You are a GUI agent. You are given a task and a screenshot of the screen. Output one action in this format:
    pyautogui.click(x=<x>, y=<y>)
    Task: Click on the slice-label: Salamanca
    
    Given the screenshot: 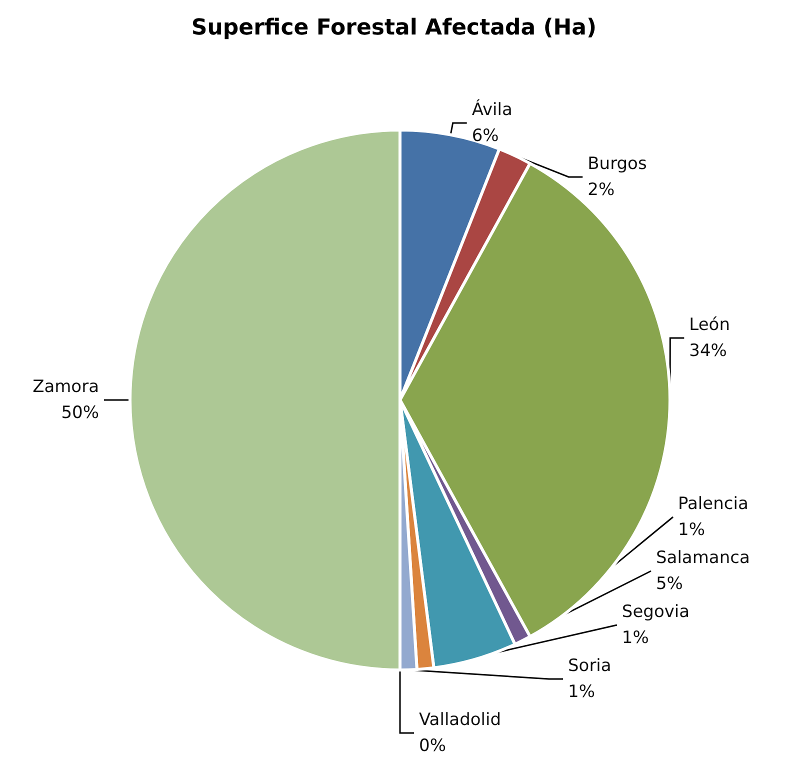 What is the action you would take?
    pyautogui.click(x=703, y=558)
    